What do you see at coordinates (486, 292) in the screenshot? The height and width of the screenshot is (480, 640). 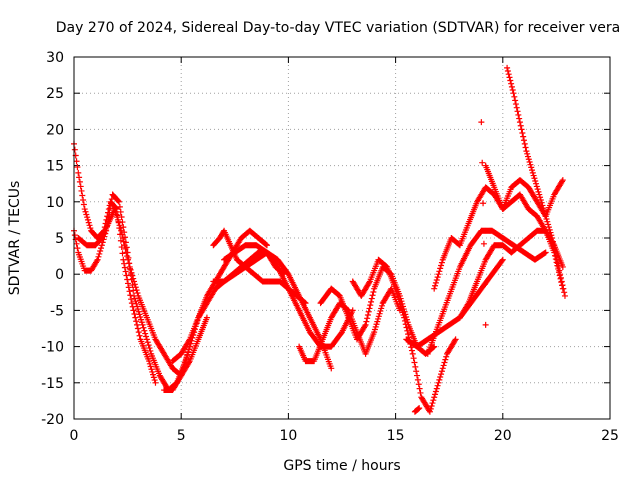 I see `series-track-m` at bounding box center [486, 292].